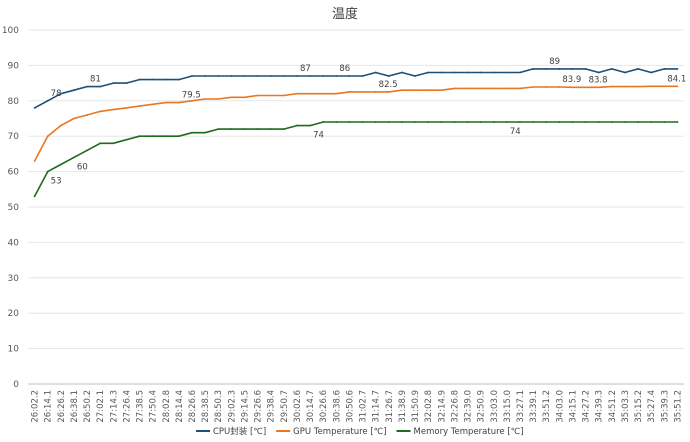  I want to click on y-tick-label: 90, so click(14, 66).